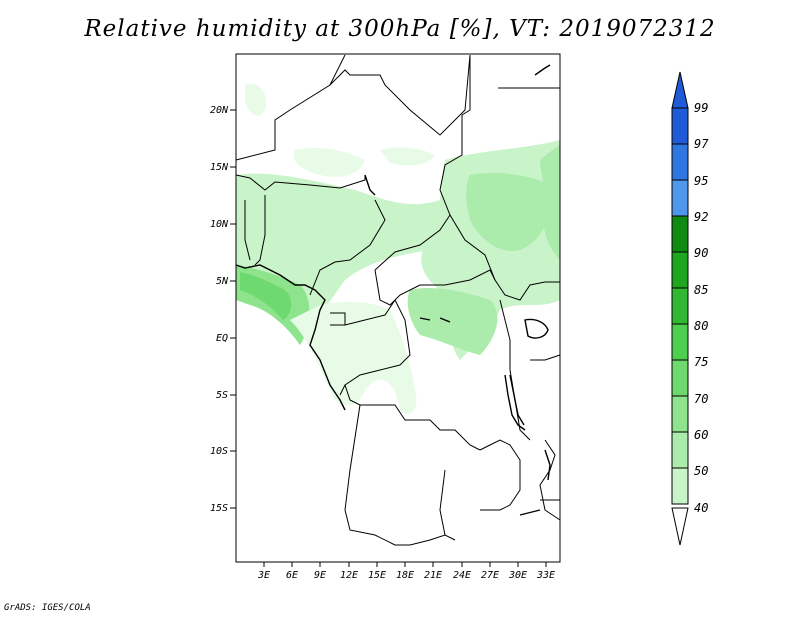  I want to click on colorbar-label: 90, so click(701, 253).